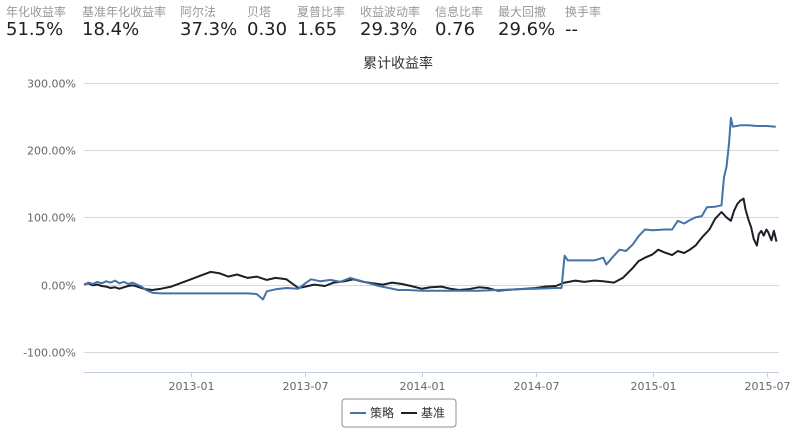  Describe the element at coordinates (51, 84) in the screenshot. I see `y-tick-label: 300.00%` at that location.